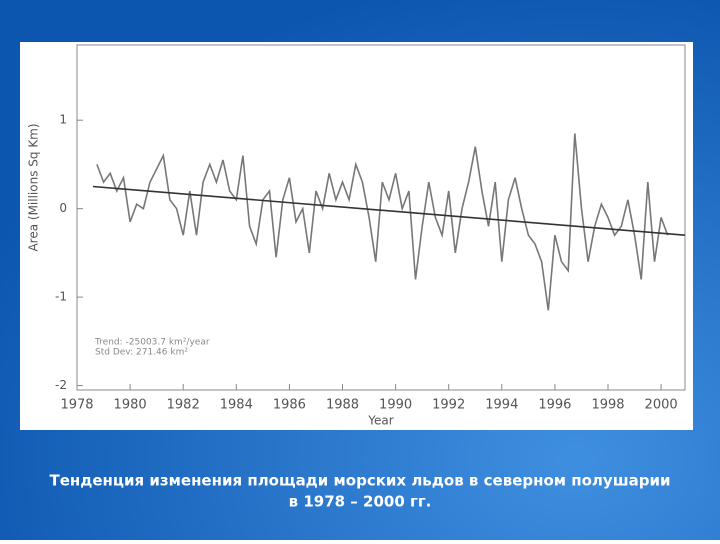 This screenshot has width=720, height=544. Describe the element at coordinates (152, 343) in the screenshot. I see `annotation: Trend: -25003.7 km²/year` at that location.